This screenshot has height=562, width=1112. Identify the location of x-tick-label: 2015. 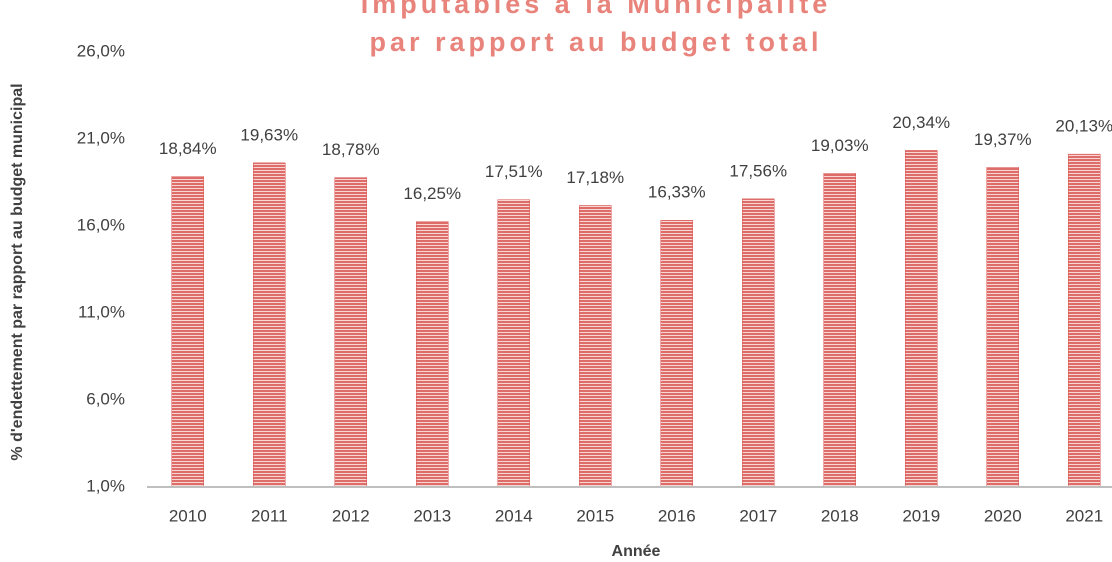
(595, 515).